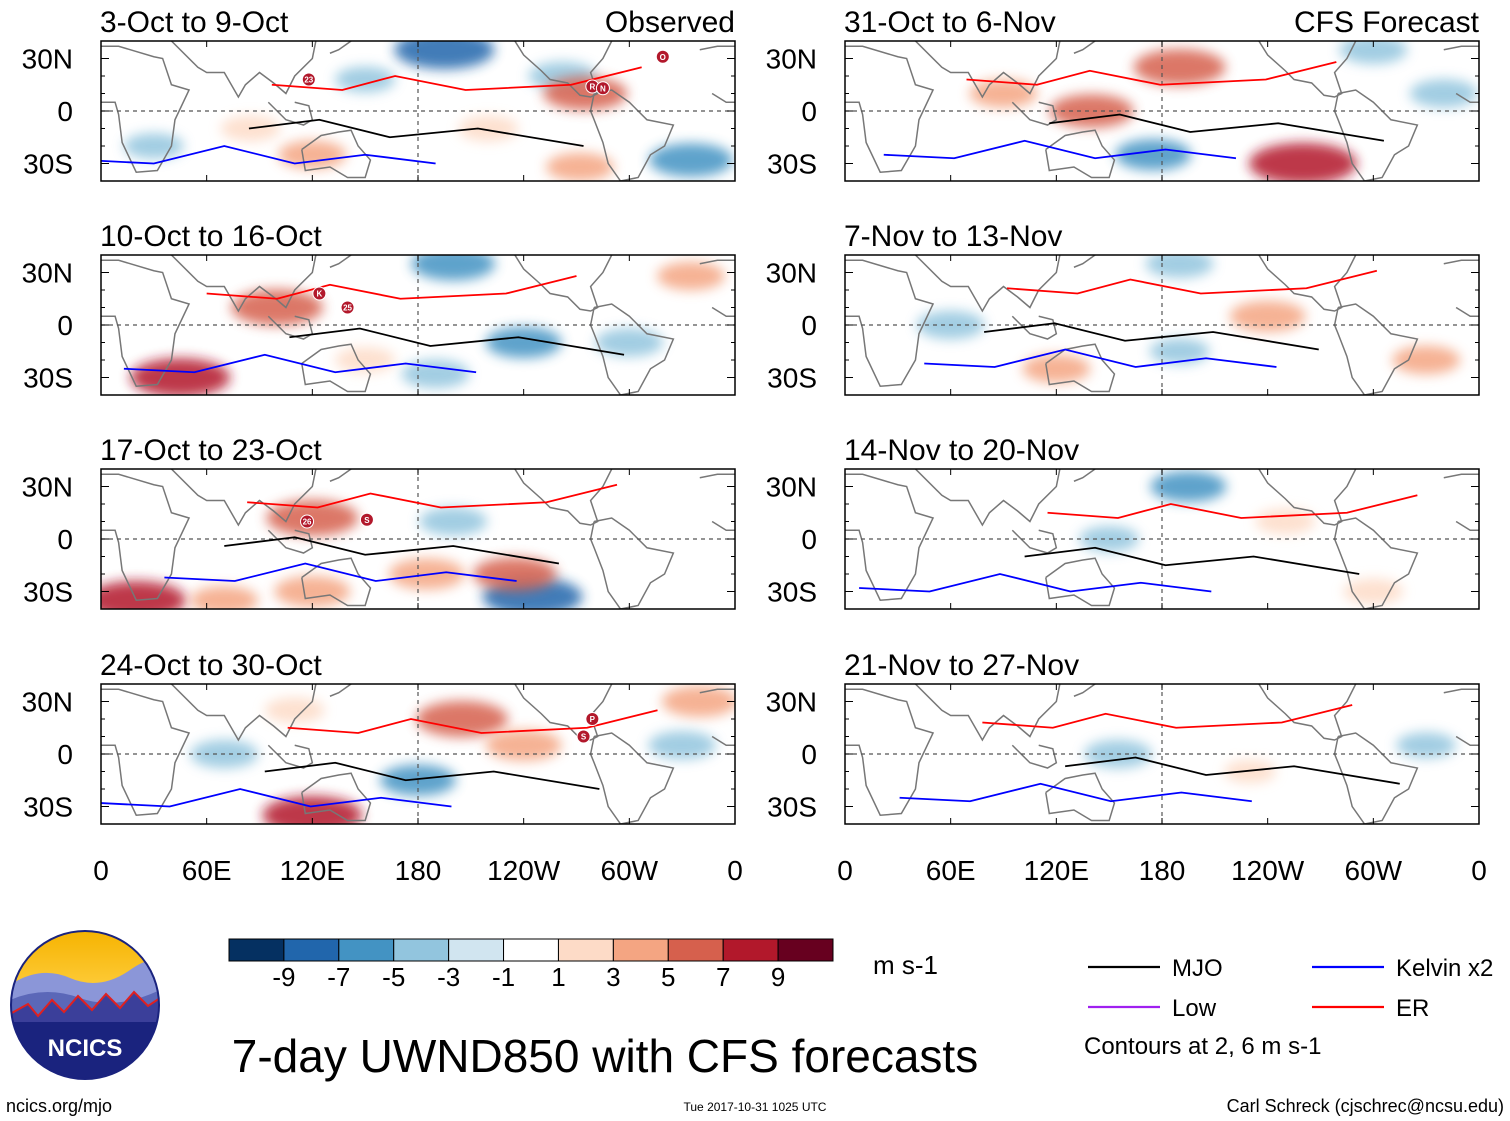 Image resolution: width=1510 pixels, height=1121 pixels. Describe the element at coordinates (593, 719) in the screenshot. I see `svg-text: P` at that location.